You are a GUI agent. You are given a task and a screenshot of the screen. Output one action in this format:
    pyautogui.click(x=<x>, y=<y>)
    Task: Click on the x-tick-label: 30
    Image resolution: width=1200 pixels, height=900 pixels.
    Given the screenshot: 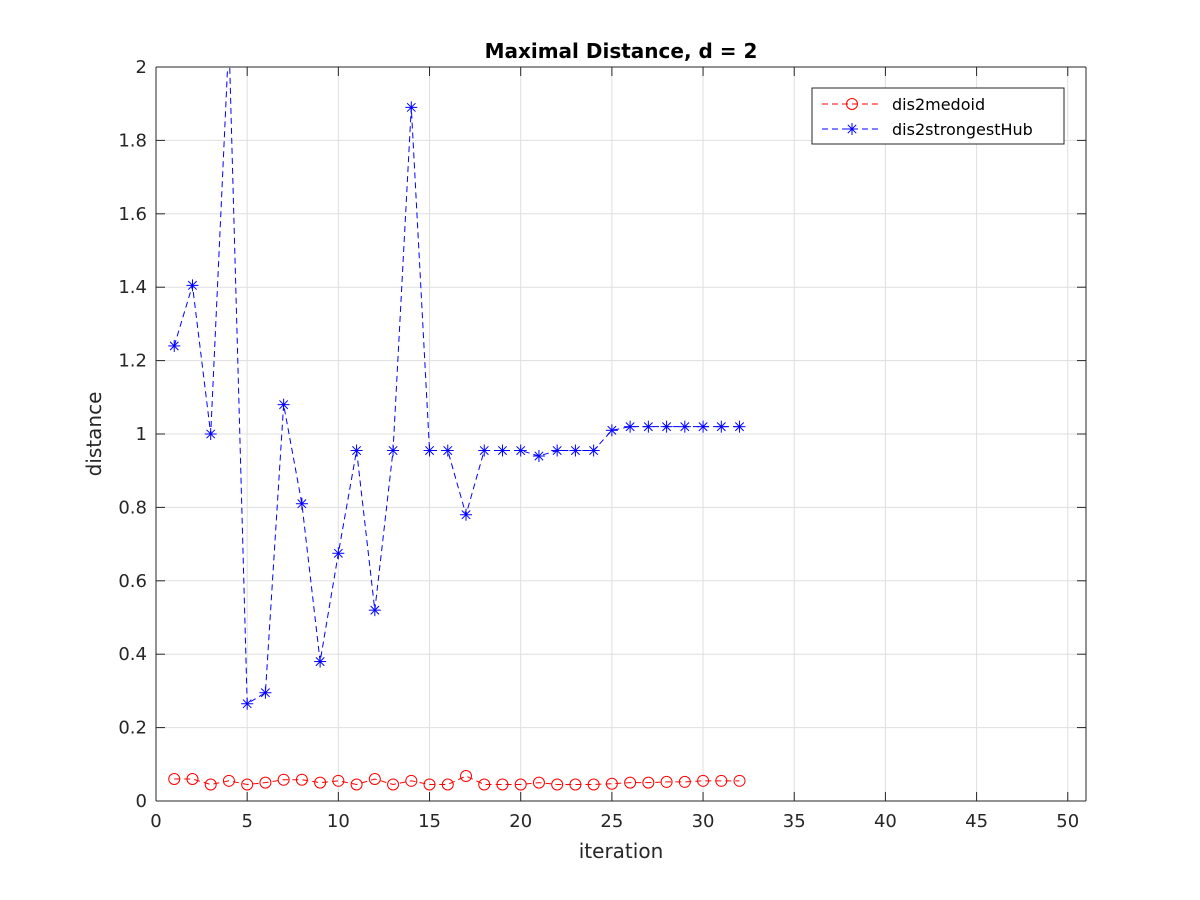 What is the action you would take?
    pyautogui.click(x=703, y=821)
    